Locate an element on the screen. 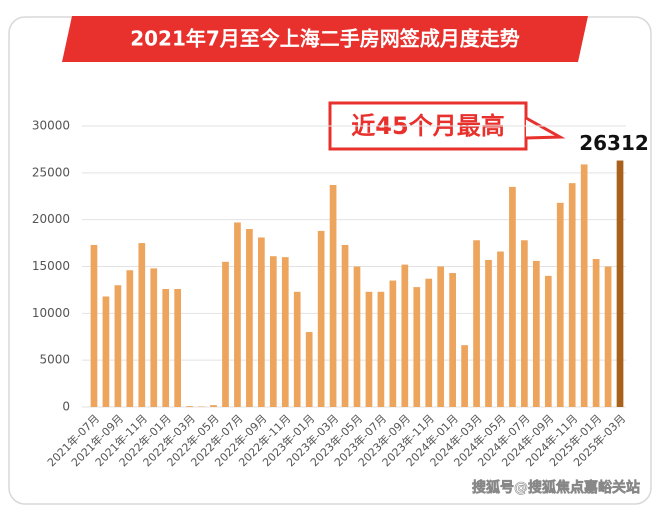  chart-title: 2021年7月至今上海二手房网签成月度走势 is located at coordinates (325, 39).